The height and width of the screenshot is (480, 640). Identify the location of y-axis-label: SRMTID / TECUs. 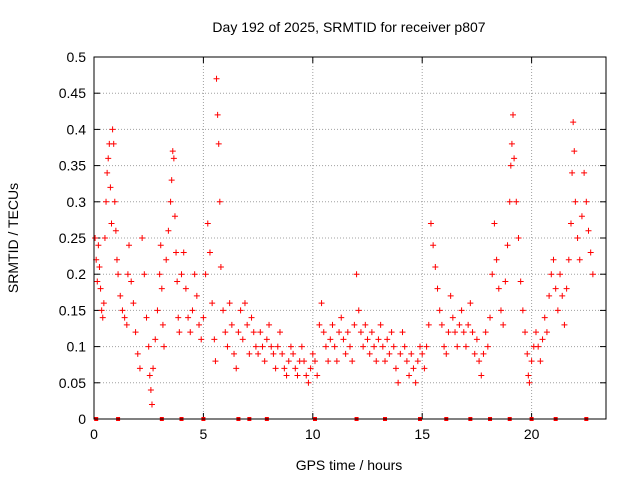
(13, 238).